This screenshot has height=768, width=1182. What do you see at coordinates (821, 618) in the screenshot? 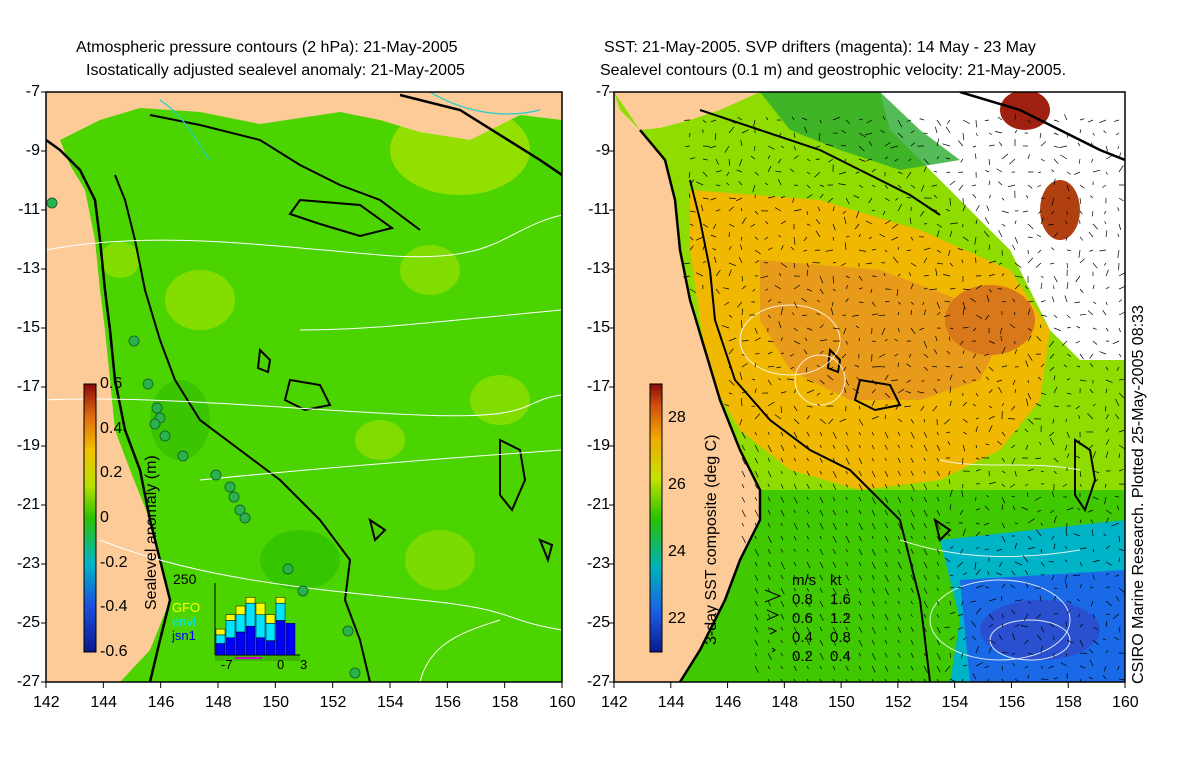
I see `velocity-key: m/s kt 0.8 1.6 0.6 1.2 0.4 0.8 0.2 0.4` at bounding box center [821, 618].